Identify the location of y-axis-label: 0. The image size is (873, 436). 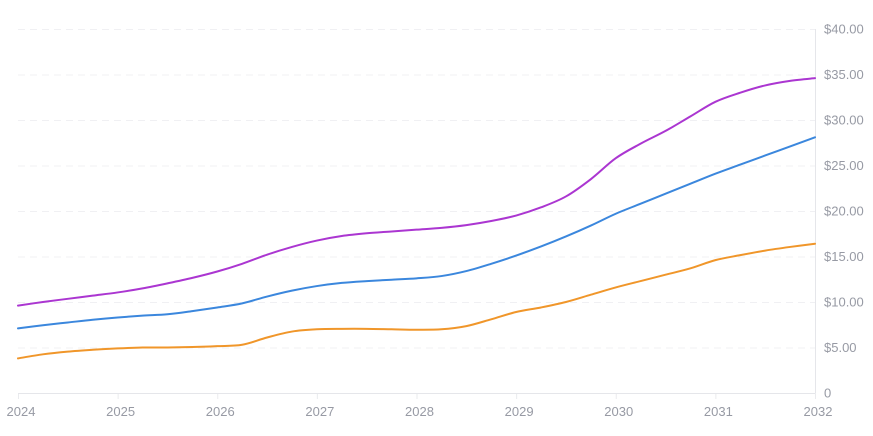
(827, 393).